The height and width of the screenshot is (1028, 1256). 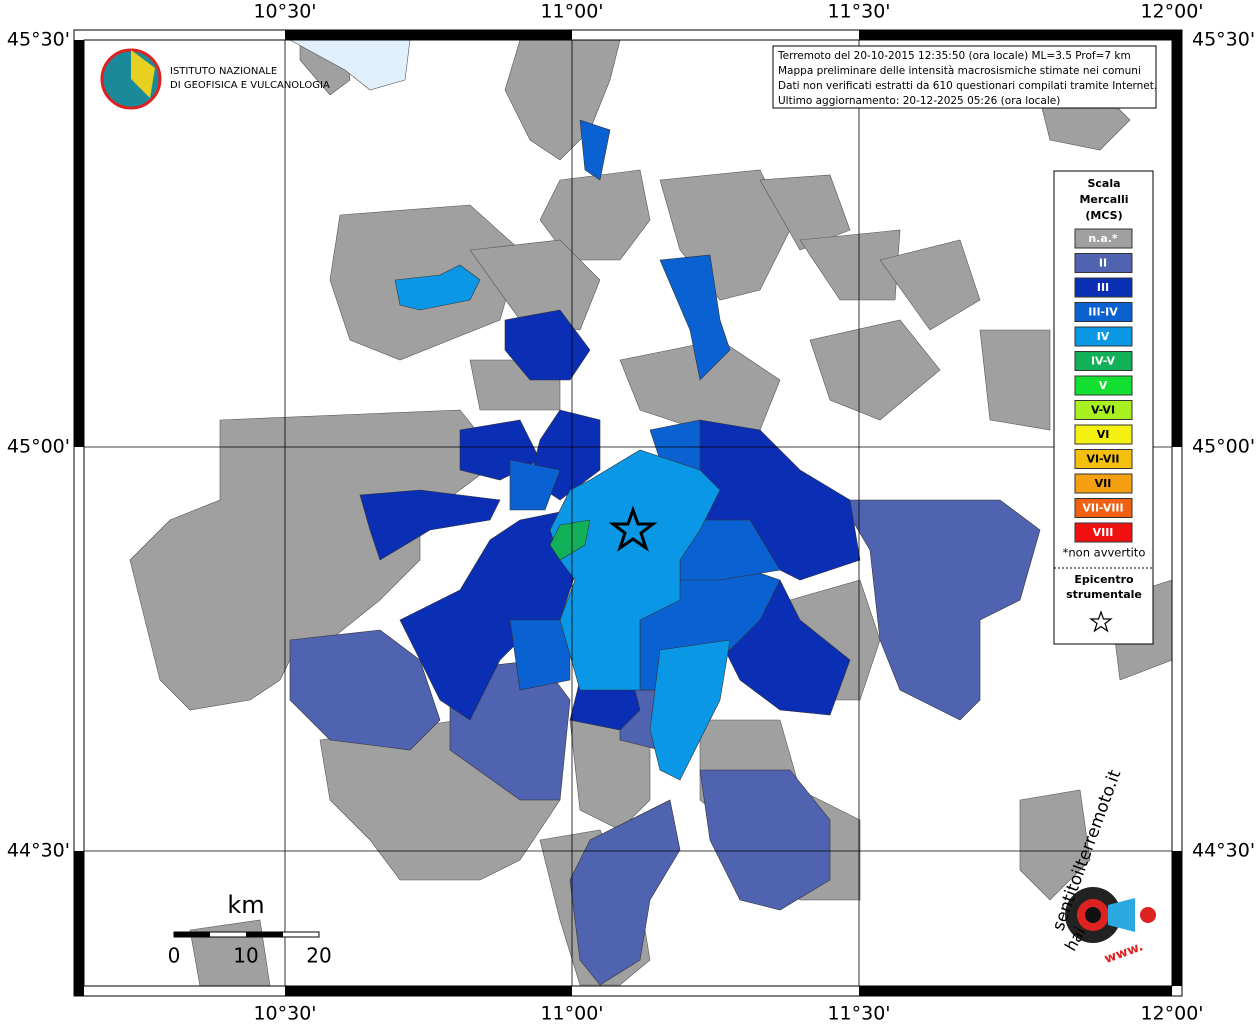 What do you see at coordinates (1101, 621) in the screenshot?
I see `legend-star` at bounding box center [1101, 621].